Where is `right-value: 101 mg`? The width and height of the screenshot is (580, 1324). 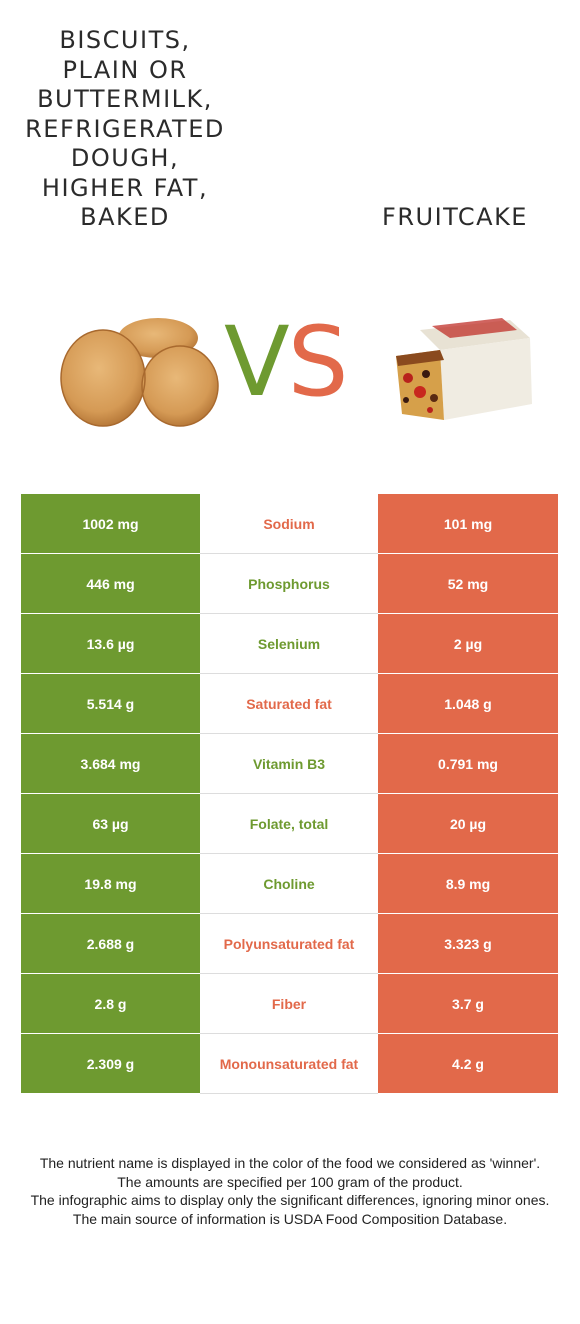 right-value: 101 mg is located at coordinates (468, 524).